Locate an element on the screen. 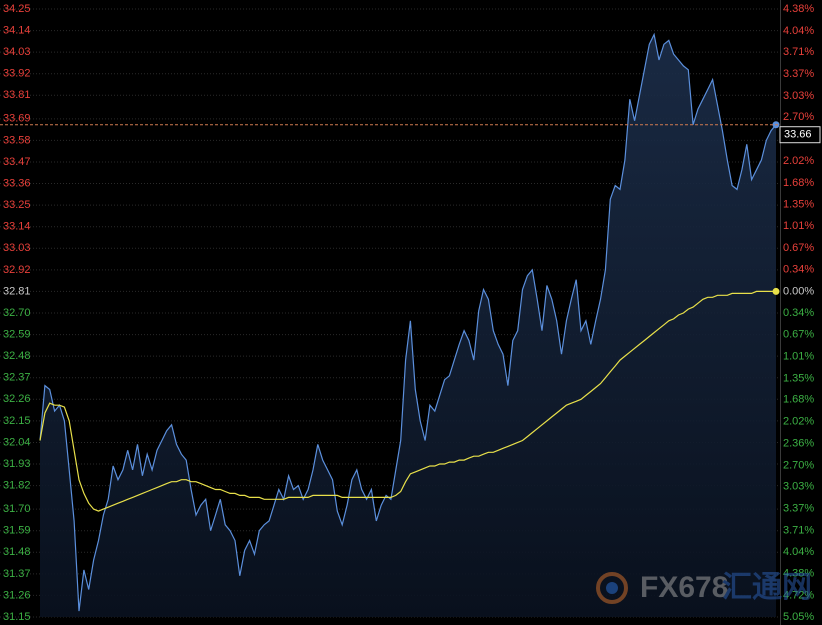 This screenshot has width=822, height=625. y-tick-label: 34.14 is located at coordinates (17, 30).